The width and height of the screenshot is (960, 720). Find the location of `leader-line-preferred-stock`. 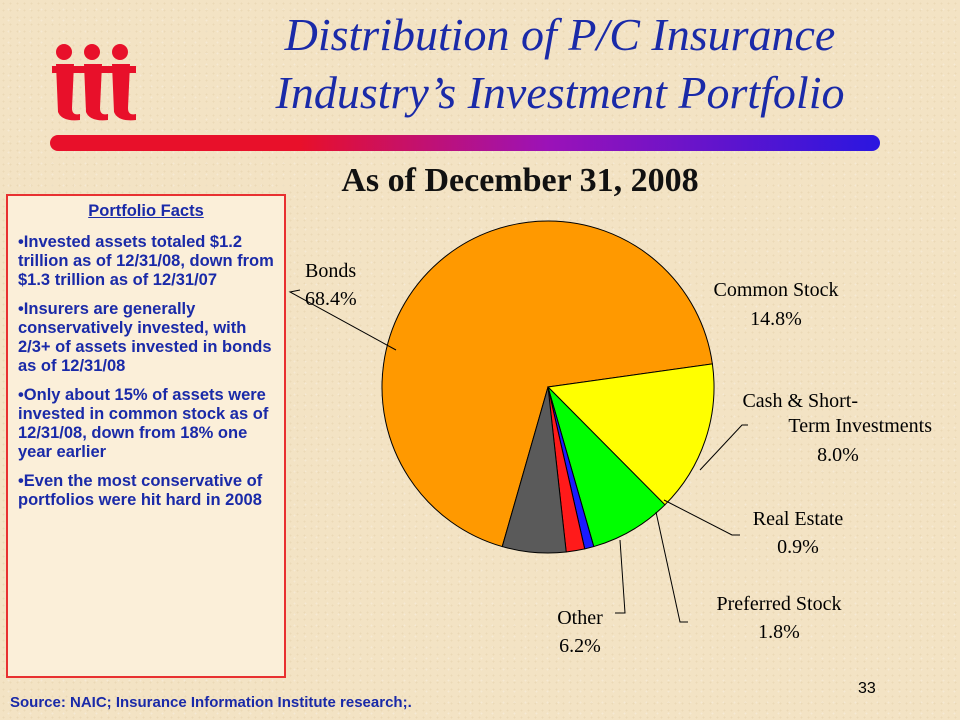

leader-line-preferred-stock is located at coordinates (671, 567).